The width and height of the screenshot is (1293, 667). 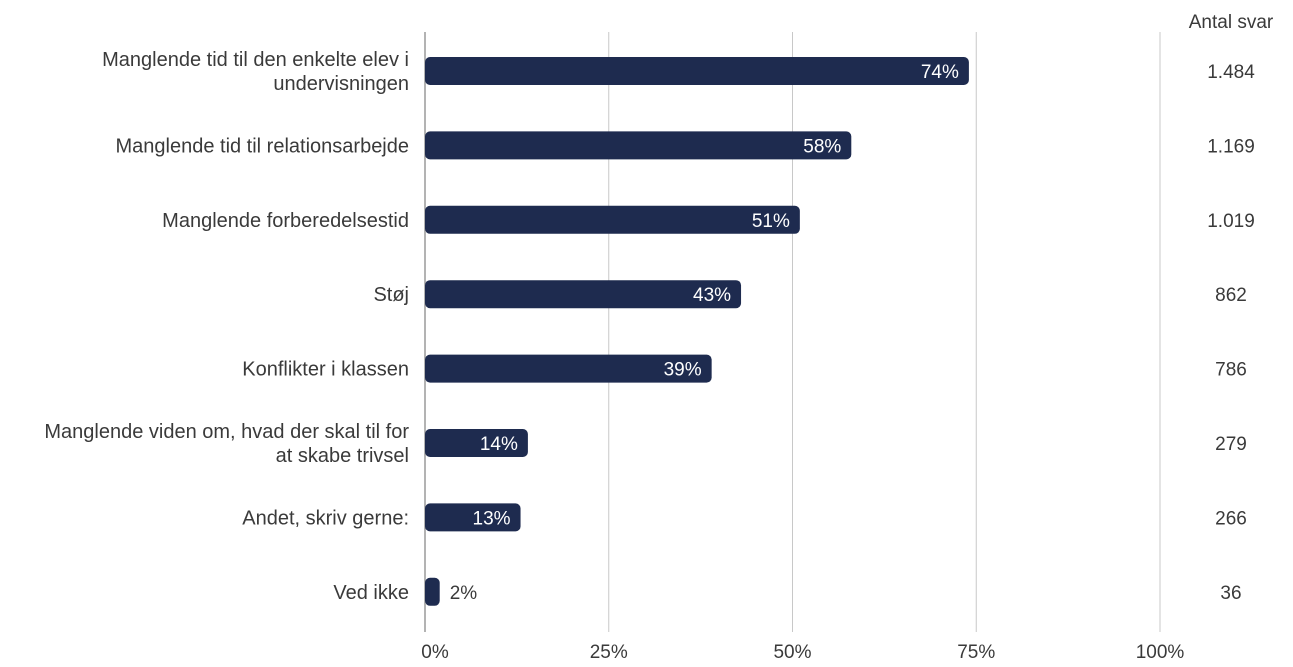 I want to click on count-label: 1.169, so click(x=1231, y=146).